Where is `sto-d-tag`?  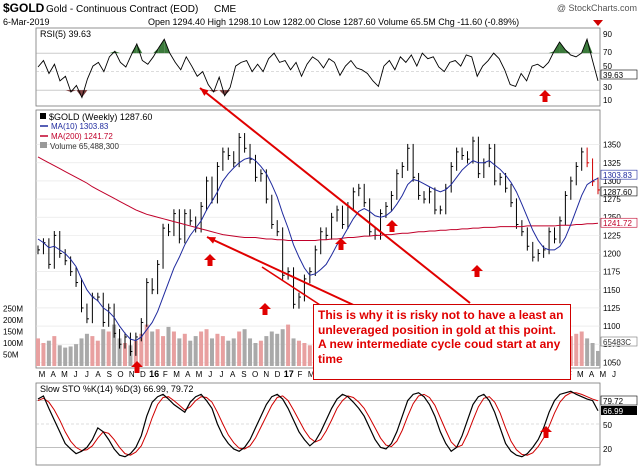 sto-d-tag is located at coordinates (619, 400).